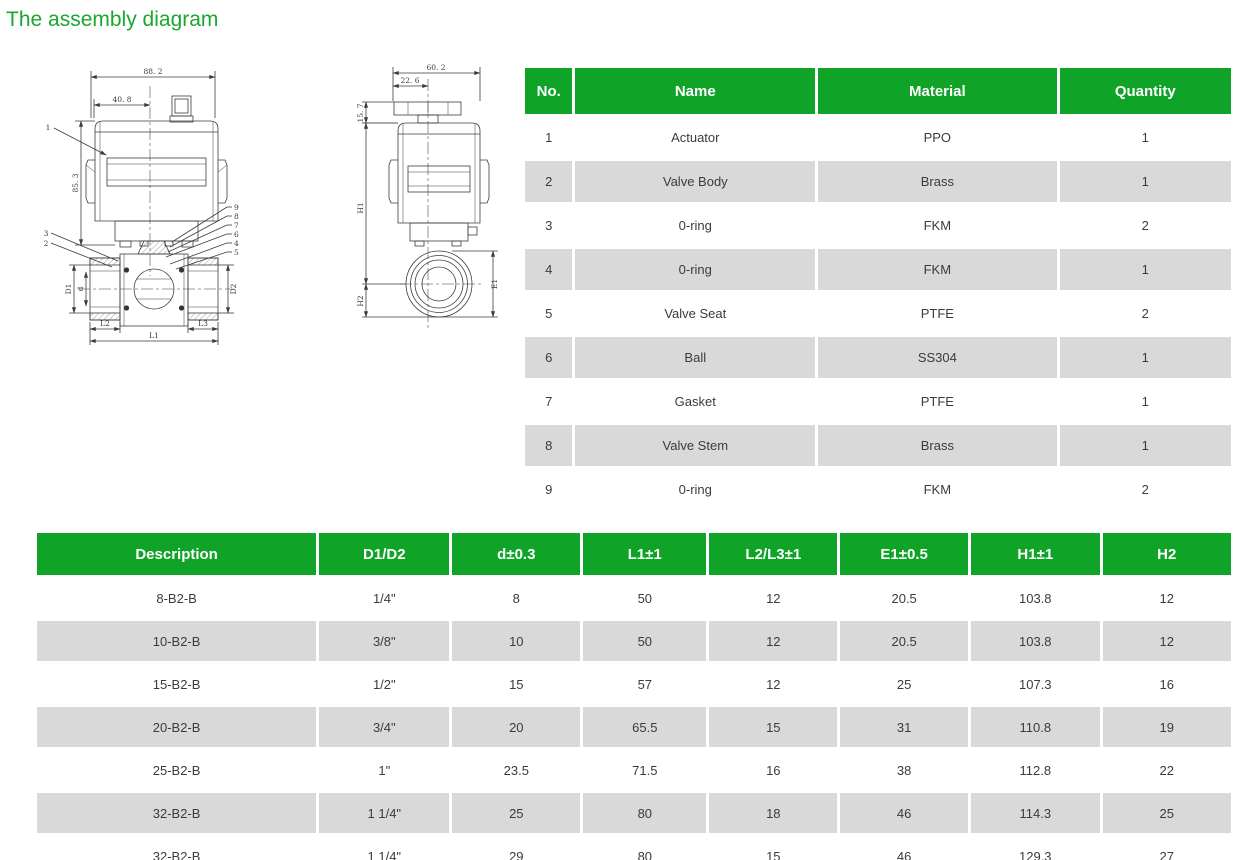  I want to click on table-cell: 46, so click(904, 848).